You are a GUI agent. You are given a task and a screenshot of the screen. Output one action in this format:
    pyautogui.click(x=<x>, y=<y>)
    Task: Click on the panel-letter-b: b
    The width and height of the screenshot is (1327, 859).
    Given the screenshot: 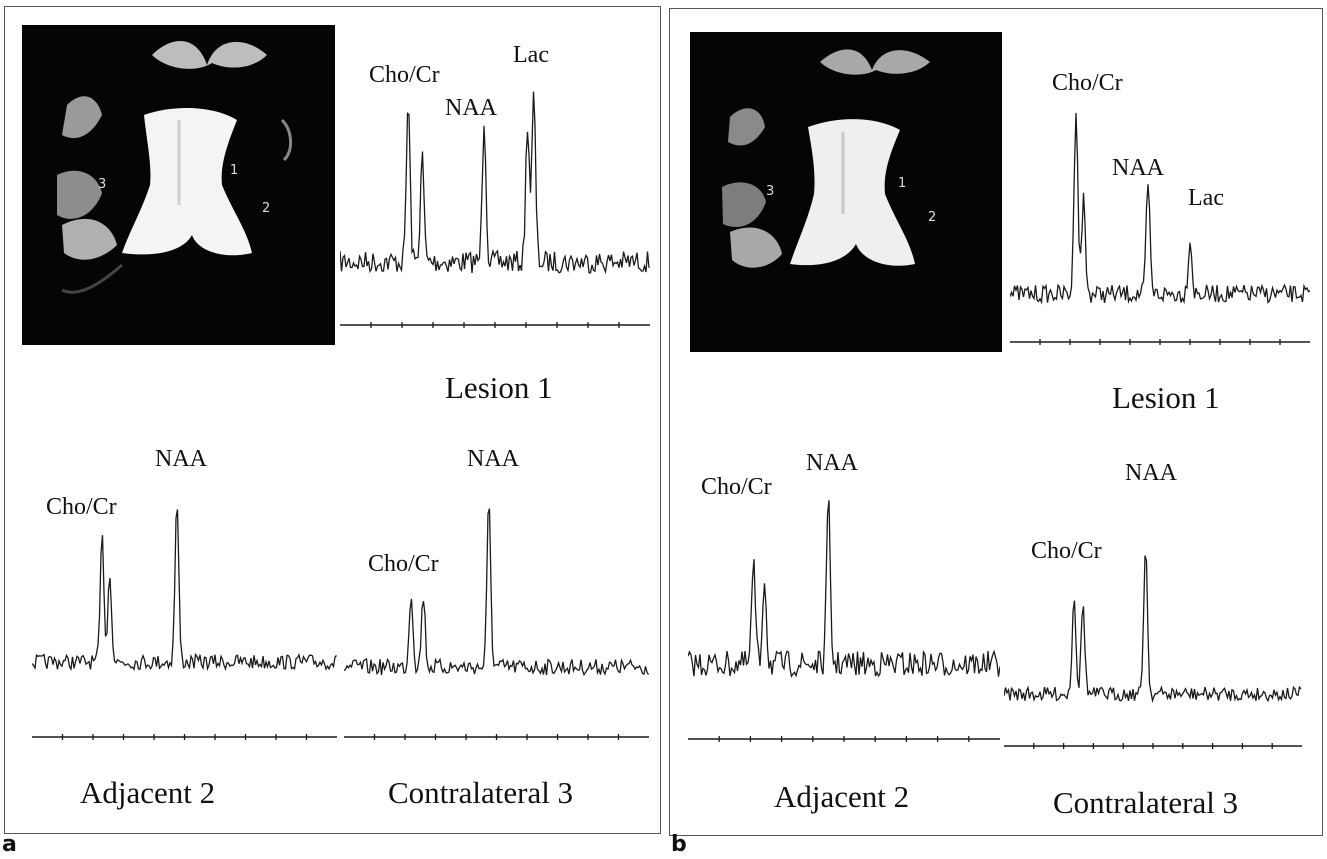 What is the action you would take?
    pyautogui.click(x=679, y=844)
    